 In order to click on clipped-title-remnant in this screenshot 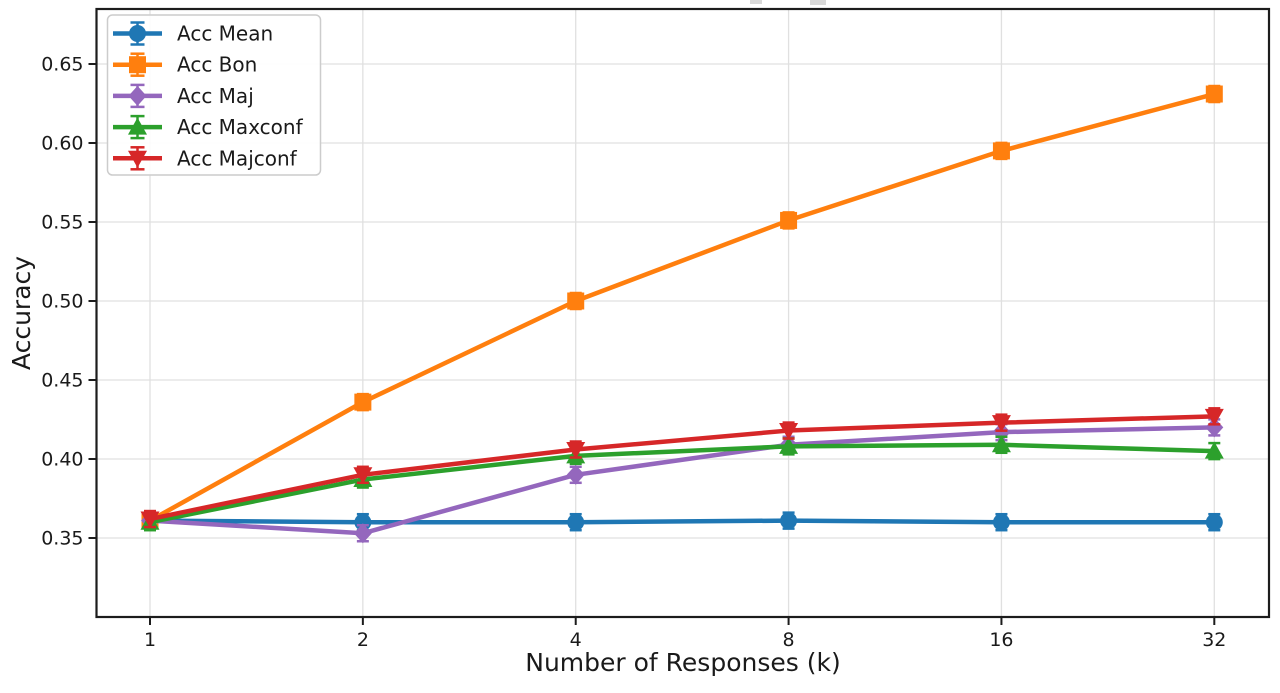, I will do `click(788, 2)`.